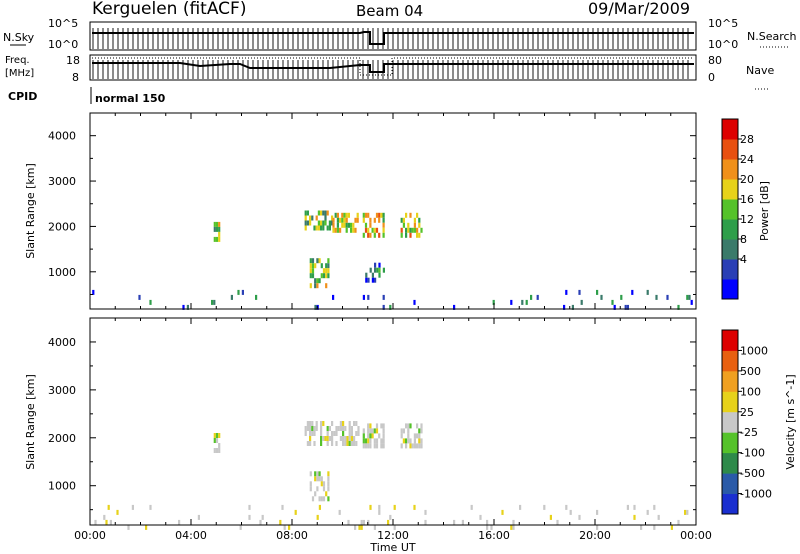  I want to click on y-tick-label: 1000, so click(62, 272).